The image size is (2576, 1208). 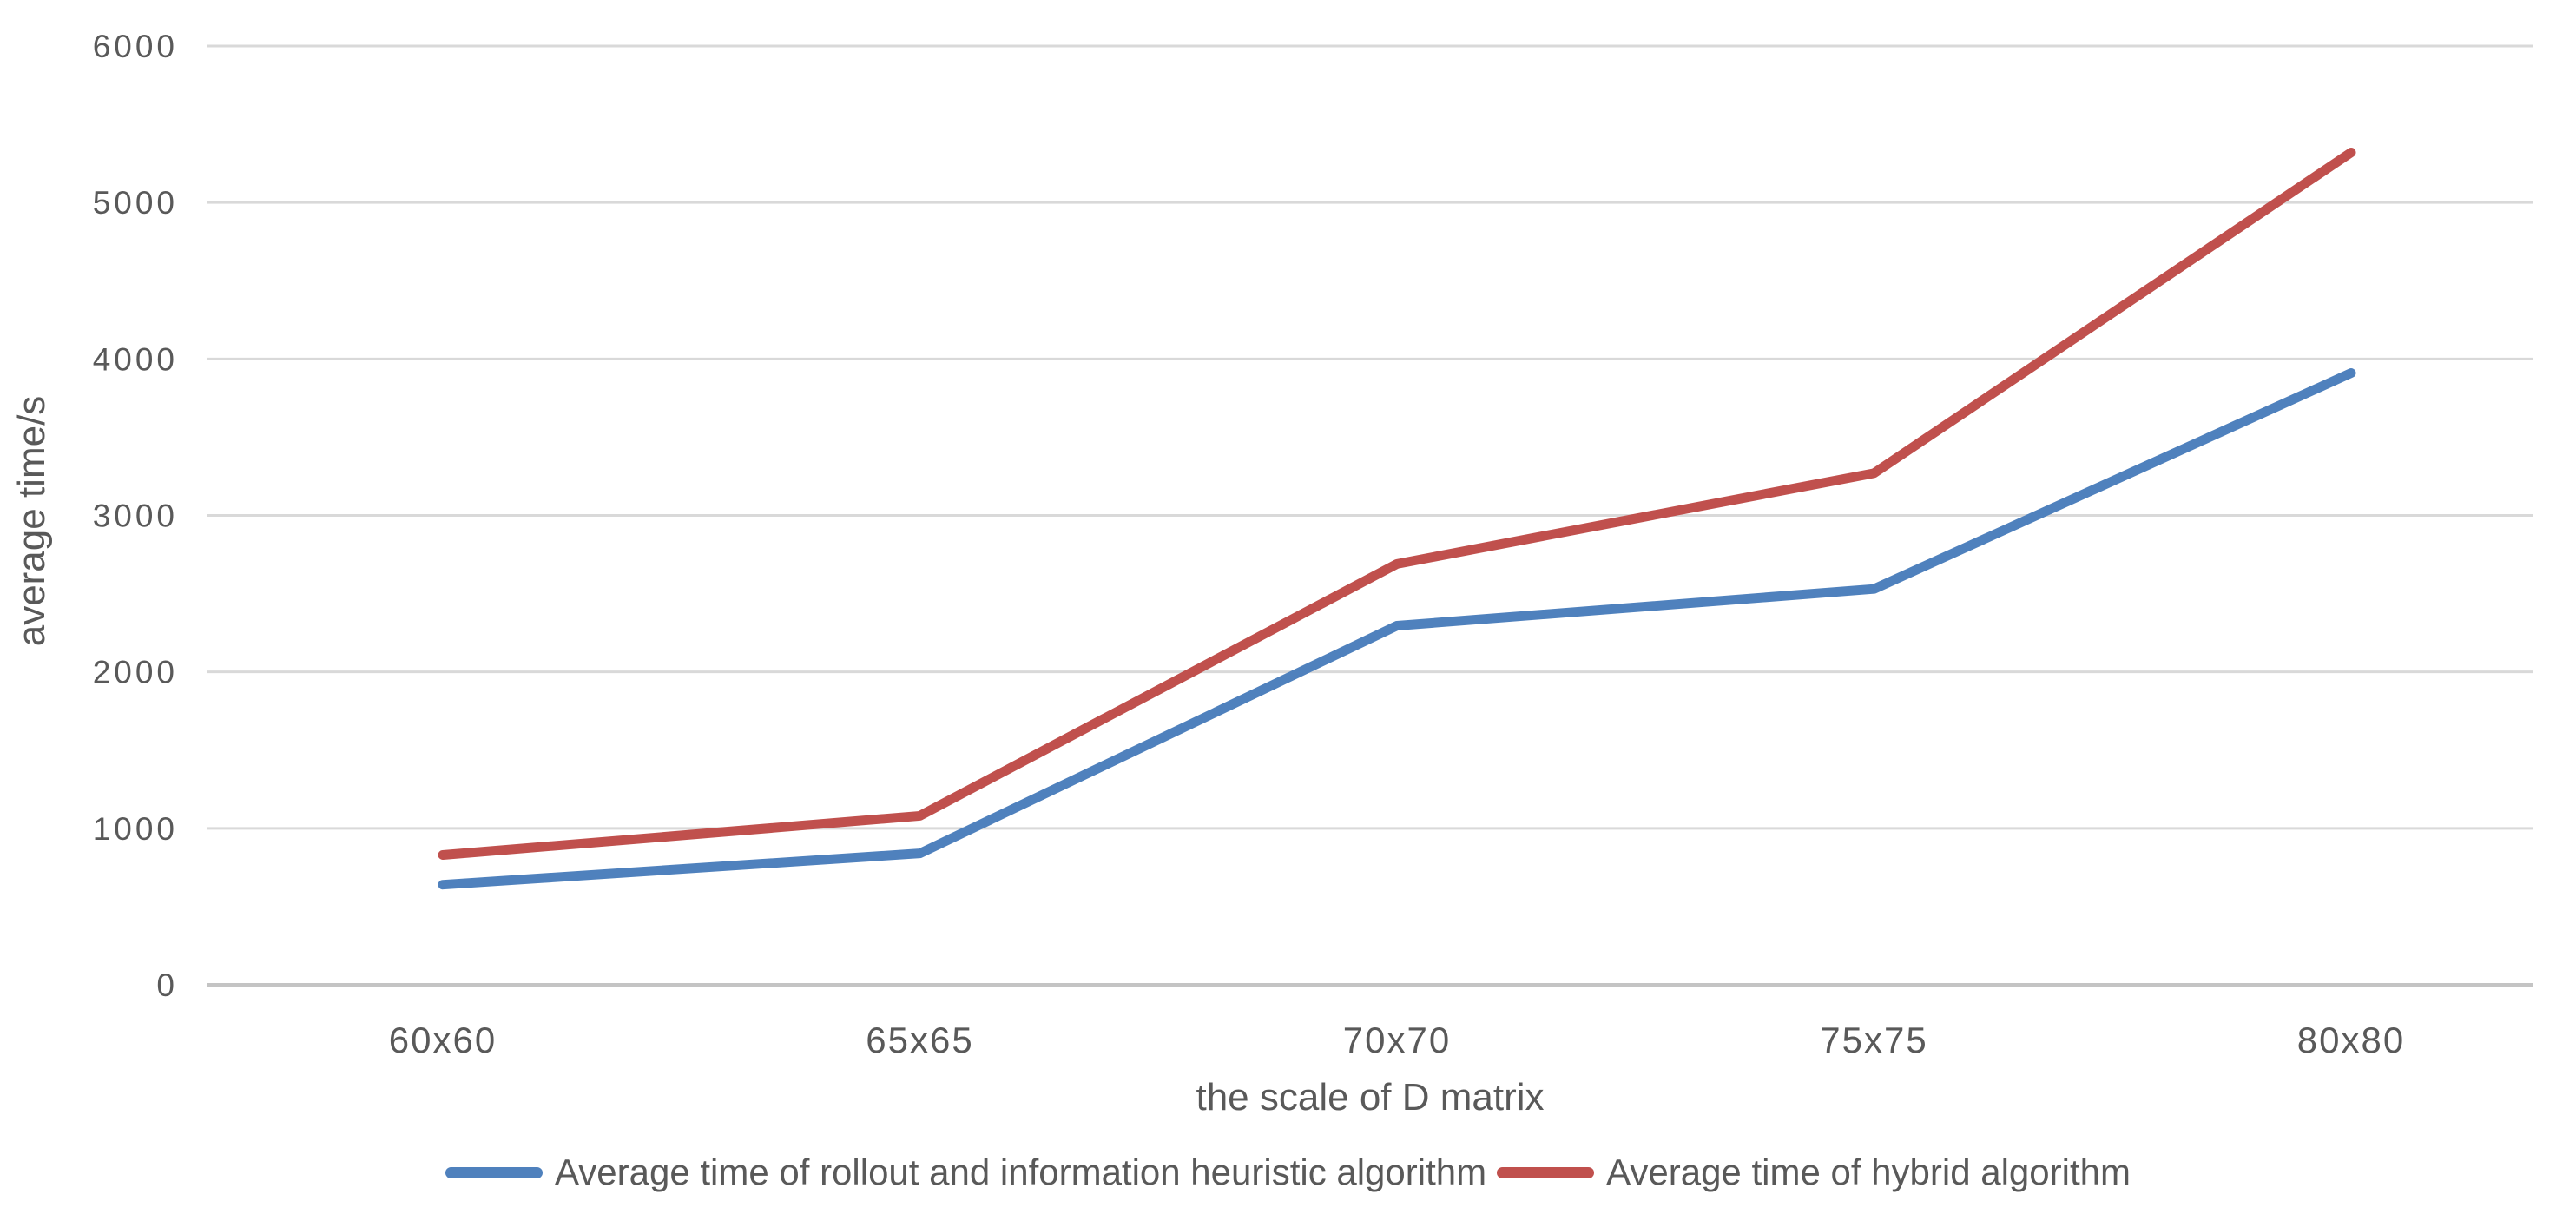 What do you see at coordinates (1873, 1040) in the screenshot?
I see `x-tick-label: 75x75` at bounding box center [1873, 1040].